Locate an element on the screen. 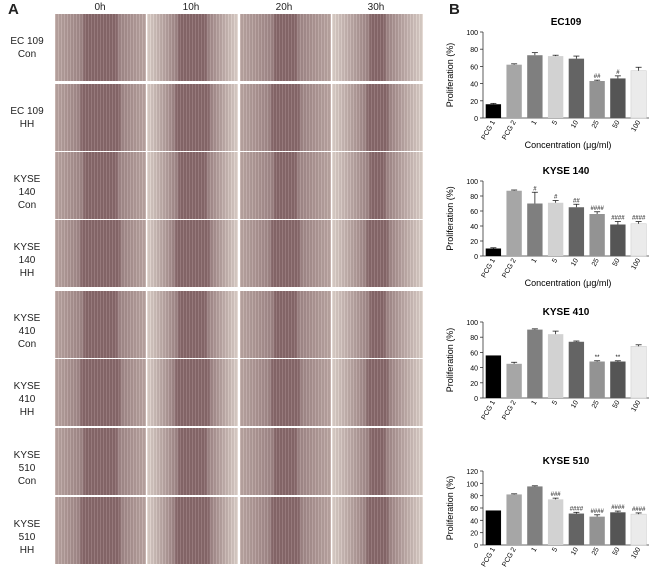  row-label: KYSE 510 Con is located at coordinates (27, 468).